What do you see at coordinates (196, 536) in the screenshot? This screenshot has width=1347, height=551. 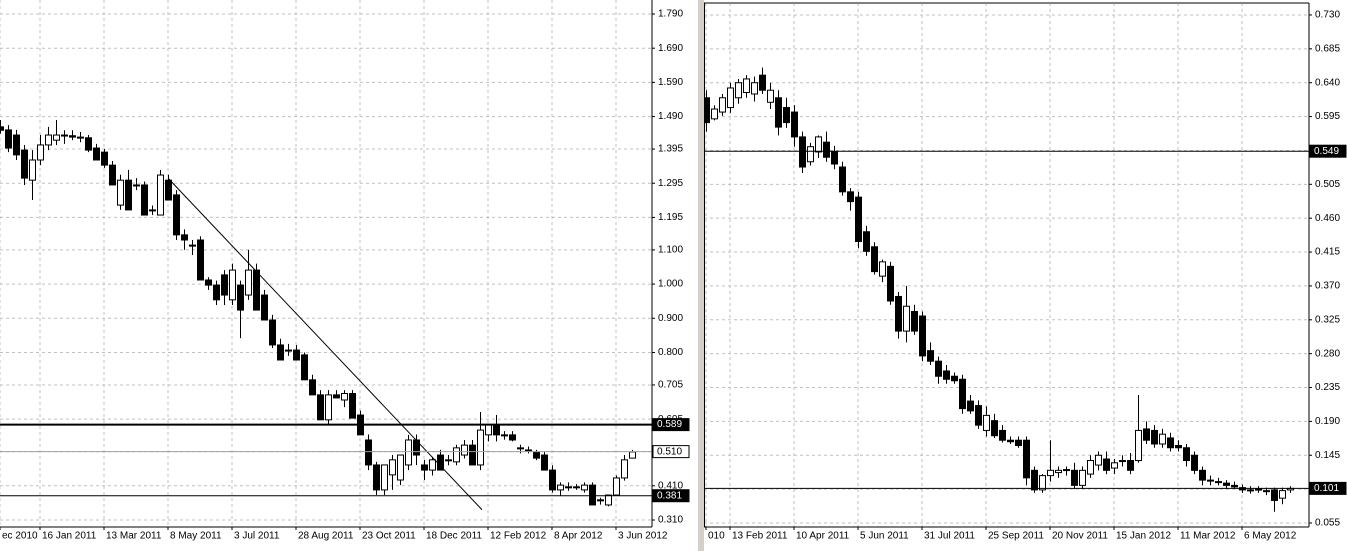 I see `x-tick-label: 8 May 2011` at bounding box center [196, 536].